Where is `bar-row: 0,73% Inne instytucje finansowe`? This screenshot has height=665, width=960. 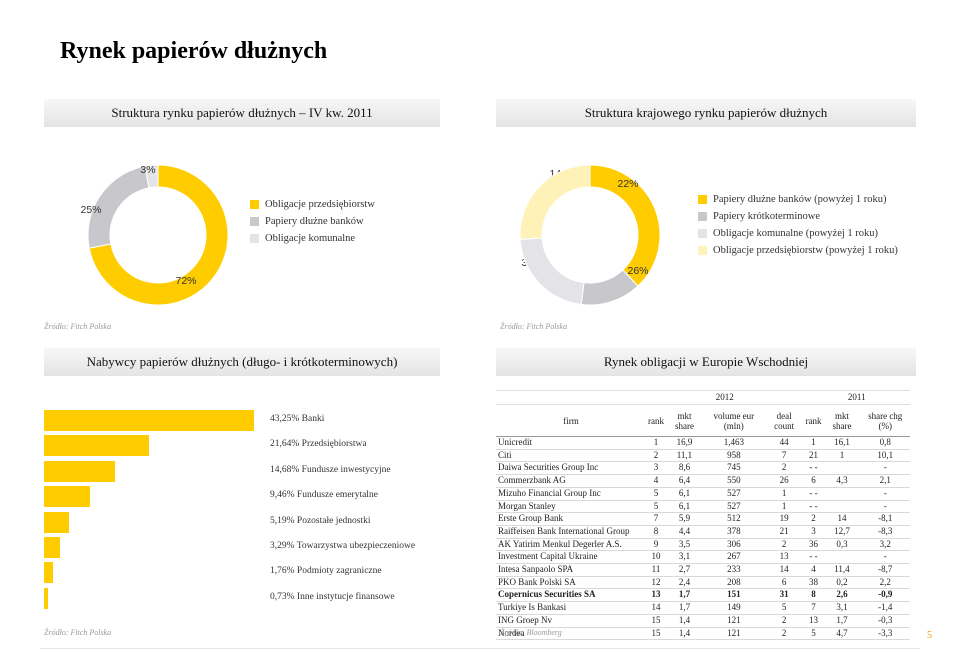
bar-row: 0,73% Inne instytucje finansowe is located at coordinates (239, 598).